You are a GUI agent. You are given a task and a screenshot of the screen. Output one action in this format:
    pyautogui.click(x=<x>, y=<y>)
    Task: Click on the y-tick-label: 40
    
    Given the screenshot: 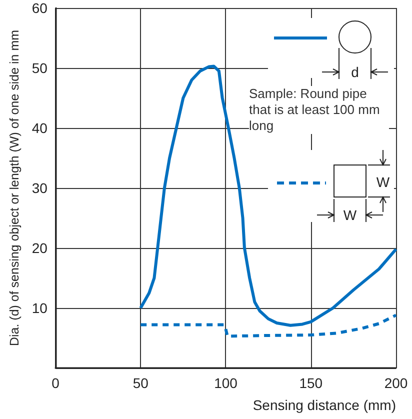 What is the action you would take?
    pyautogui.click(x=40, y=128)
    